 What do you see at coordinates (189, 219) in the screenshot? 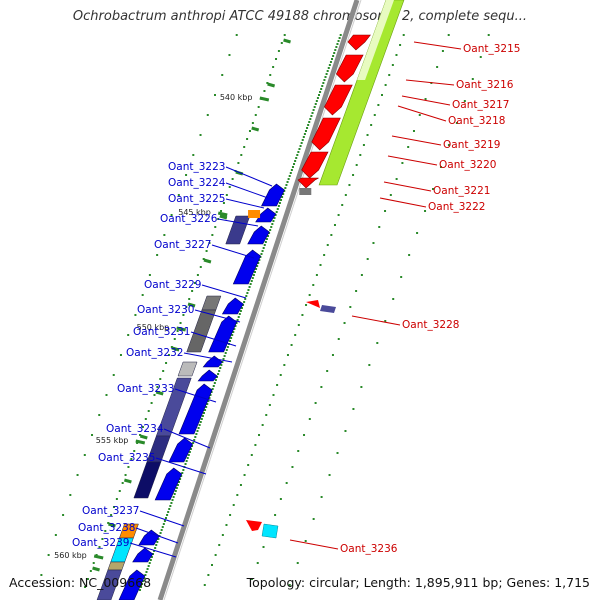
I see `left-gene-label: Oant_3226` at bounding box center [189, 219].